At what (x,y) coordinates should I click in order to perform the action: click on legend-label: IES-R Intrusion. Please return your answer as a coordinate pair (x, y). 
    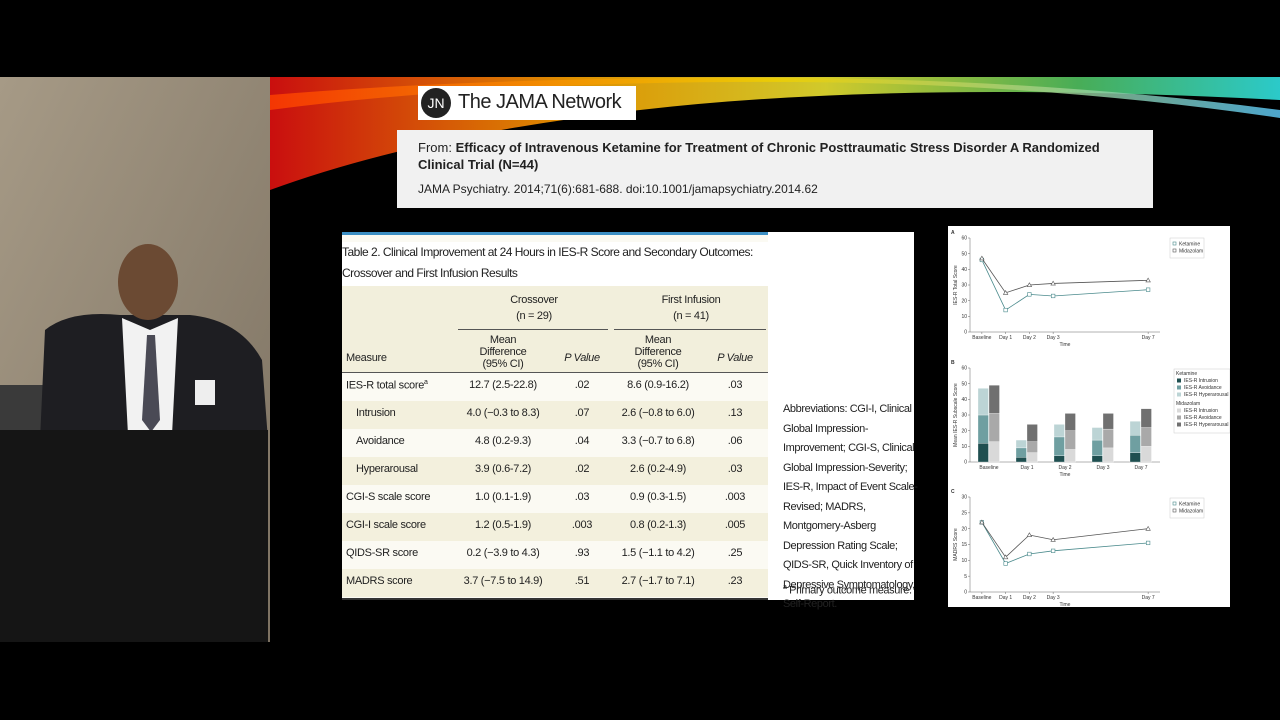
    Looking at the image, I should click on (1201, 381).